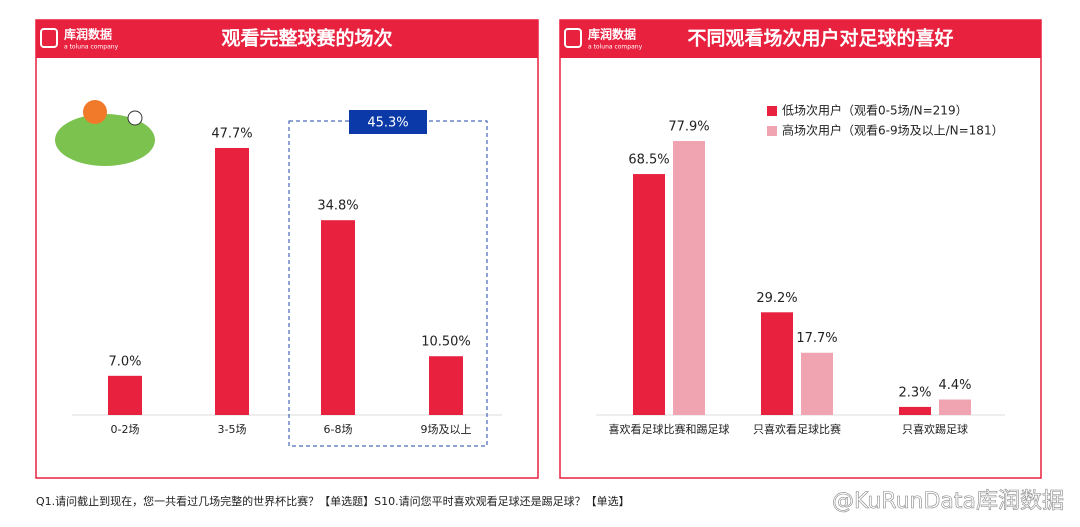 This screenshot has width=1080, height=527. I want to click on x-tick-label: 9场及以上, so click(446, 429).